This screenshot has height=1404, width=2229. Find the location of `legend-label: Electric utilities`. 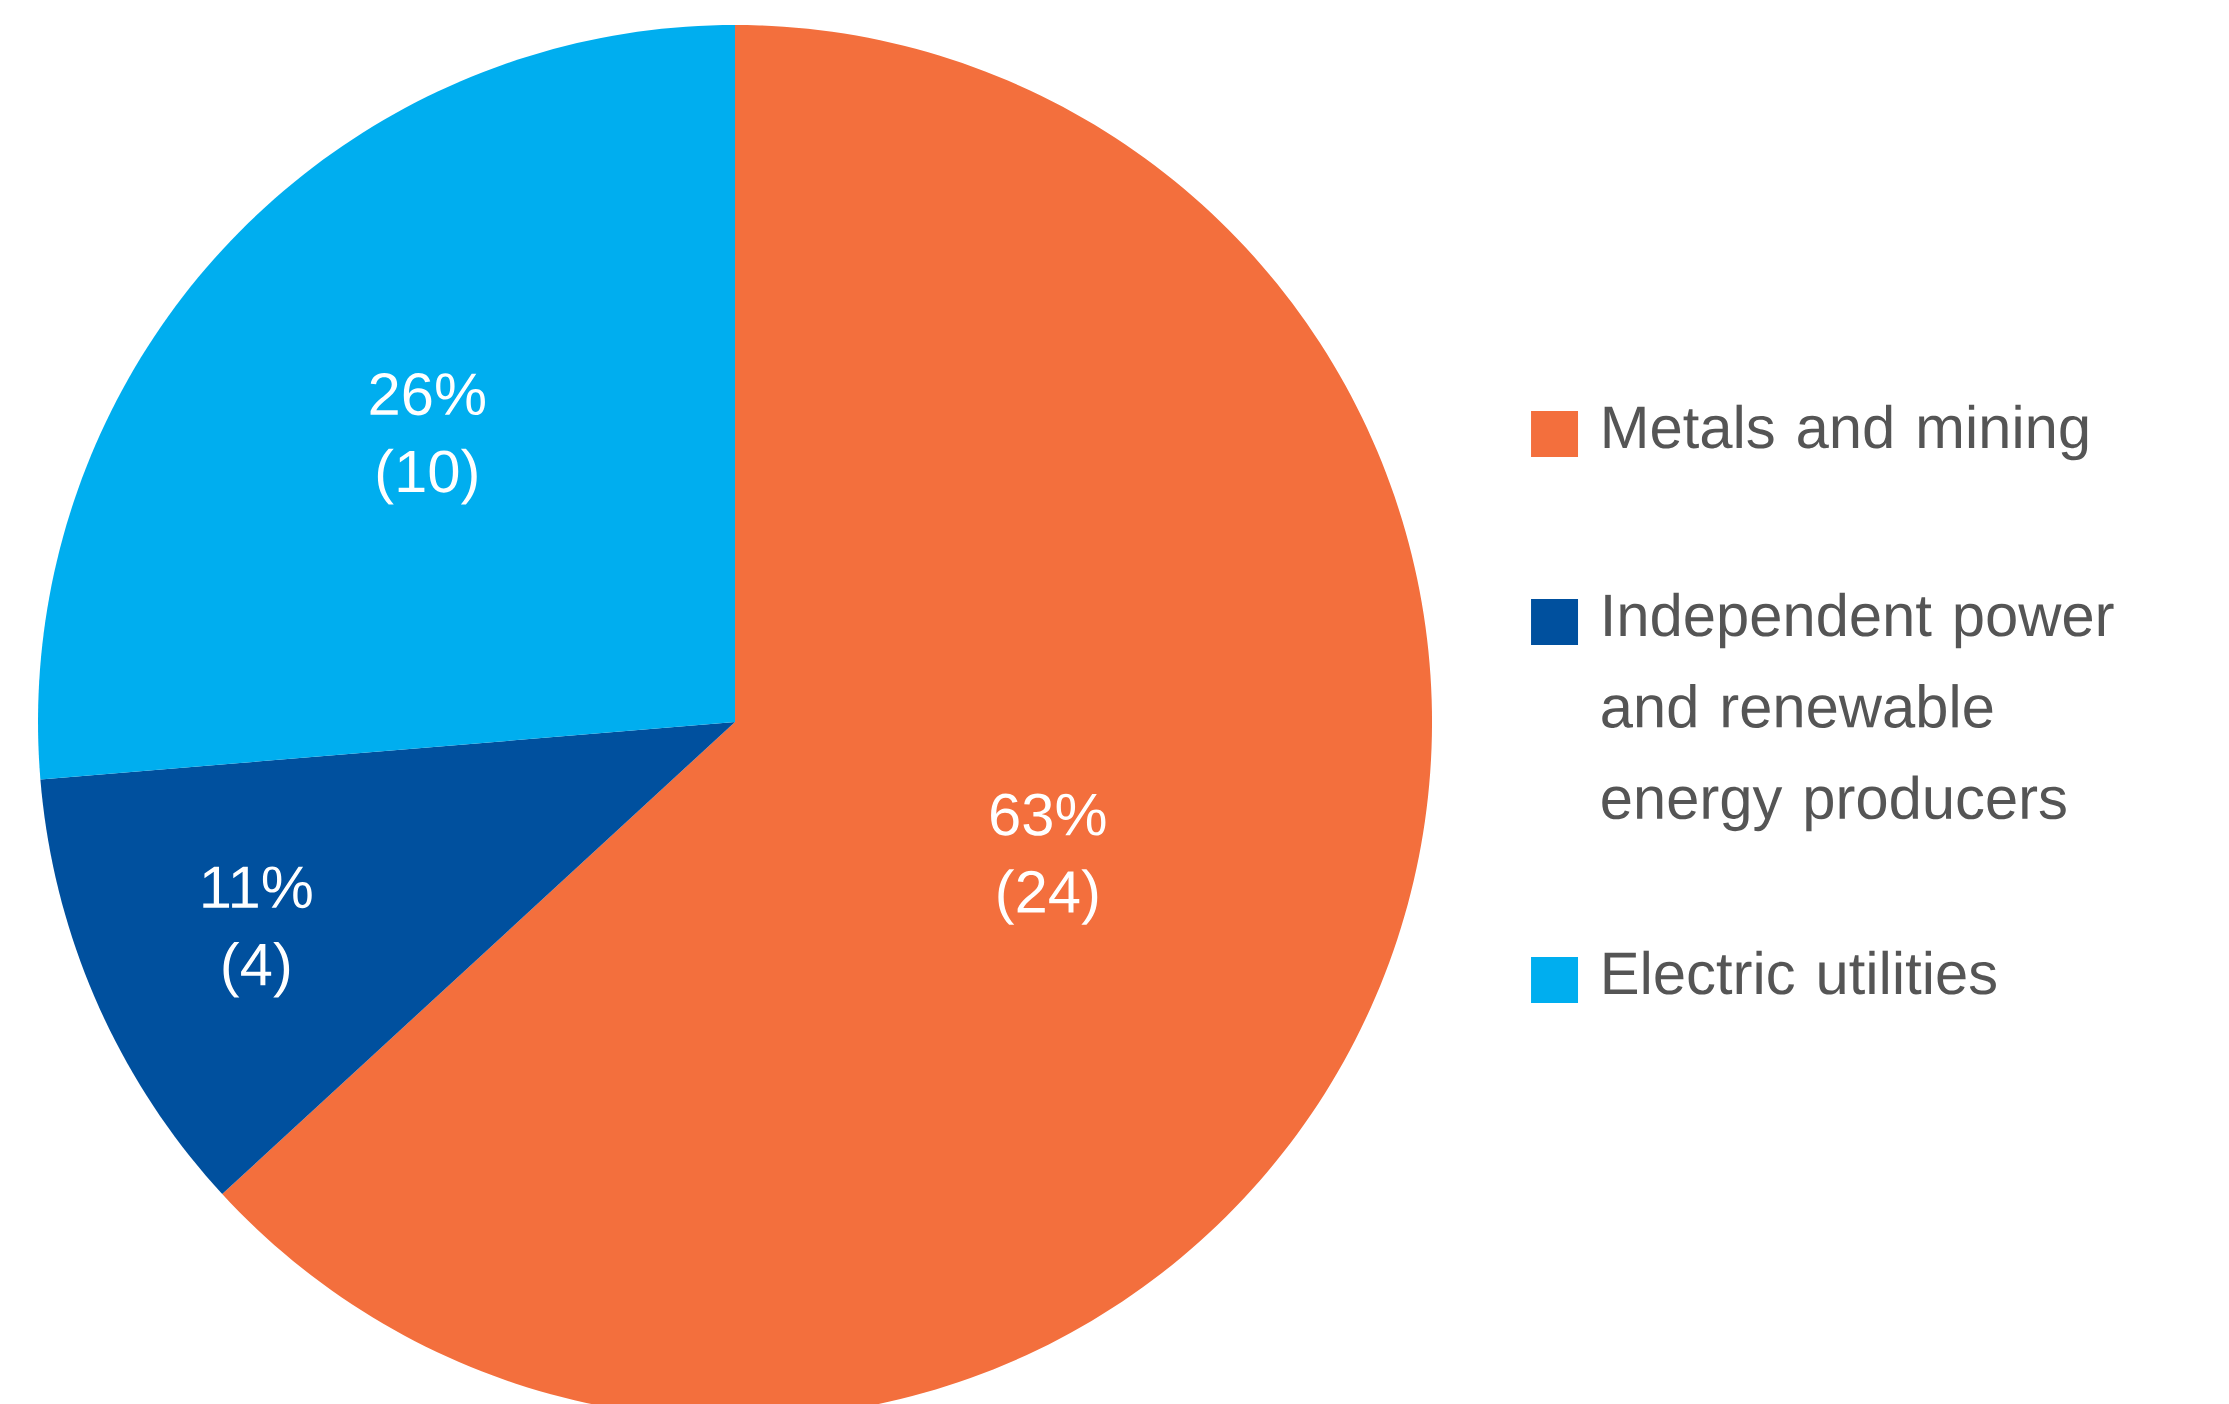

legend-label: Electric utilities is located at coordinates (1800, 972).